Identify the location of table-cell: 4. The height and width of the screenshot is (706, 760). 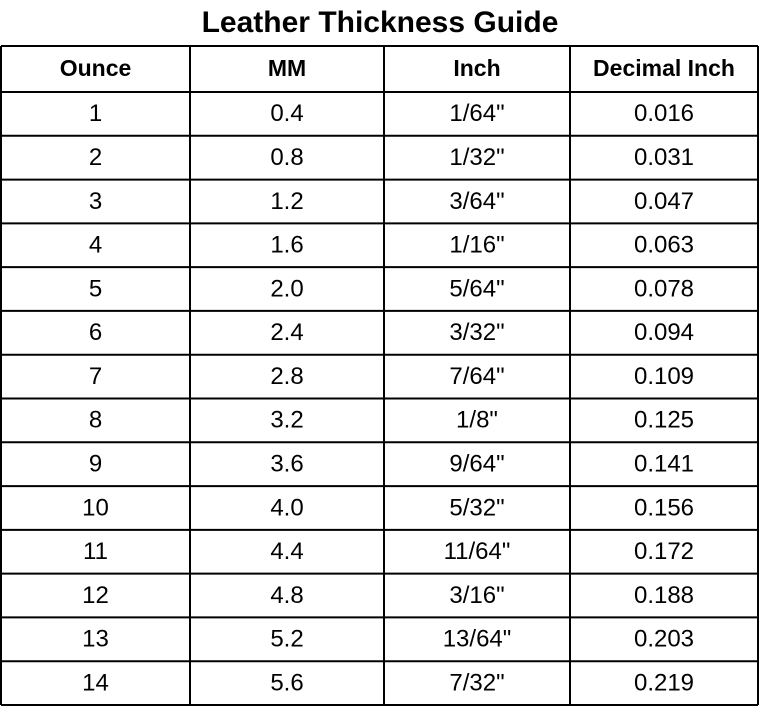
(95, 245).